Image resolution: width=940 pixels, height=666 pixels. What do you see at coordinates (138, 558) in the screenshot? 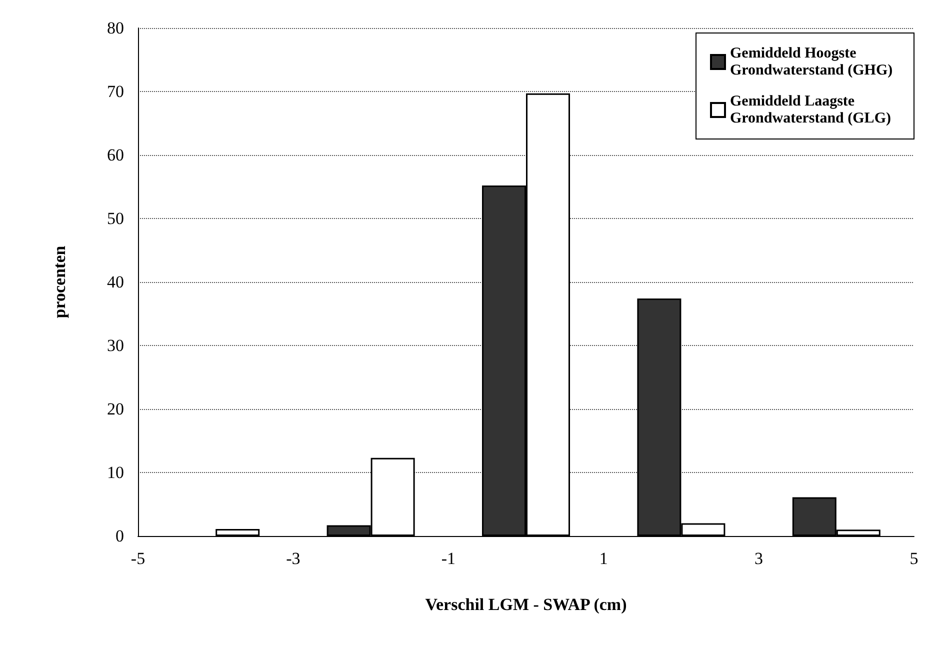
I see `x-tick-label: -5` at bounding box center [138, 558].